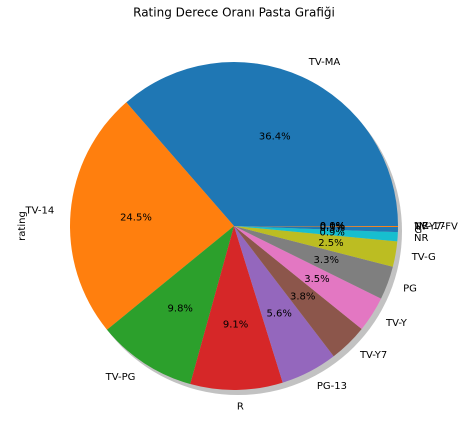 The width and height of the screenshot is (467, 423). I want to click on percent-label: 9.8%, so click(180, 308).